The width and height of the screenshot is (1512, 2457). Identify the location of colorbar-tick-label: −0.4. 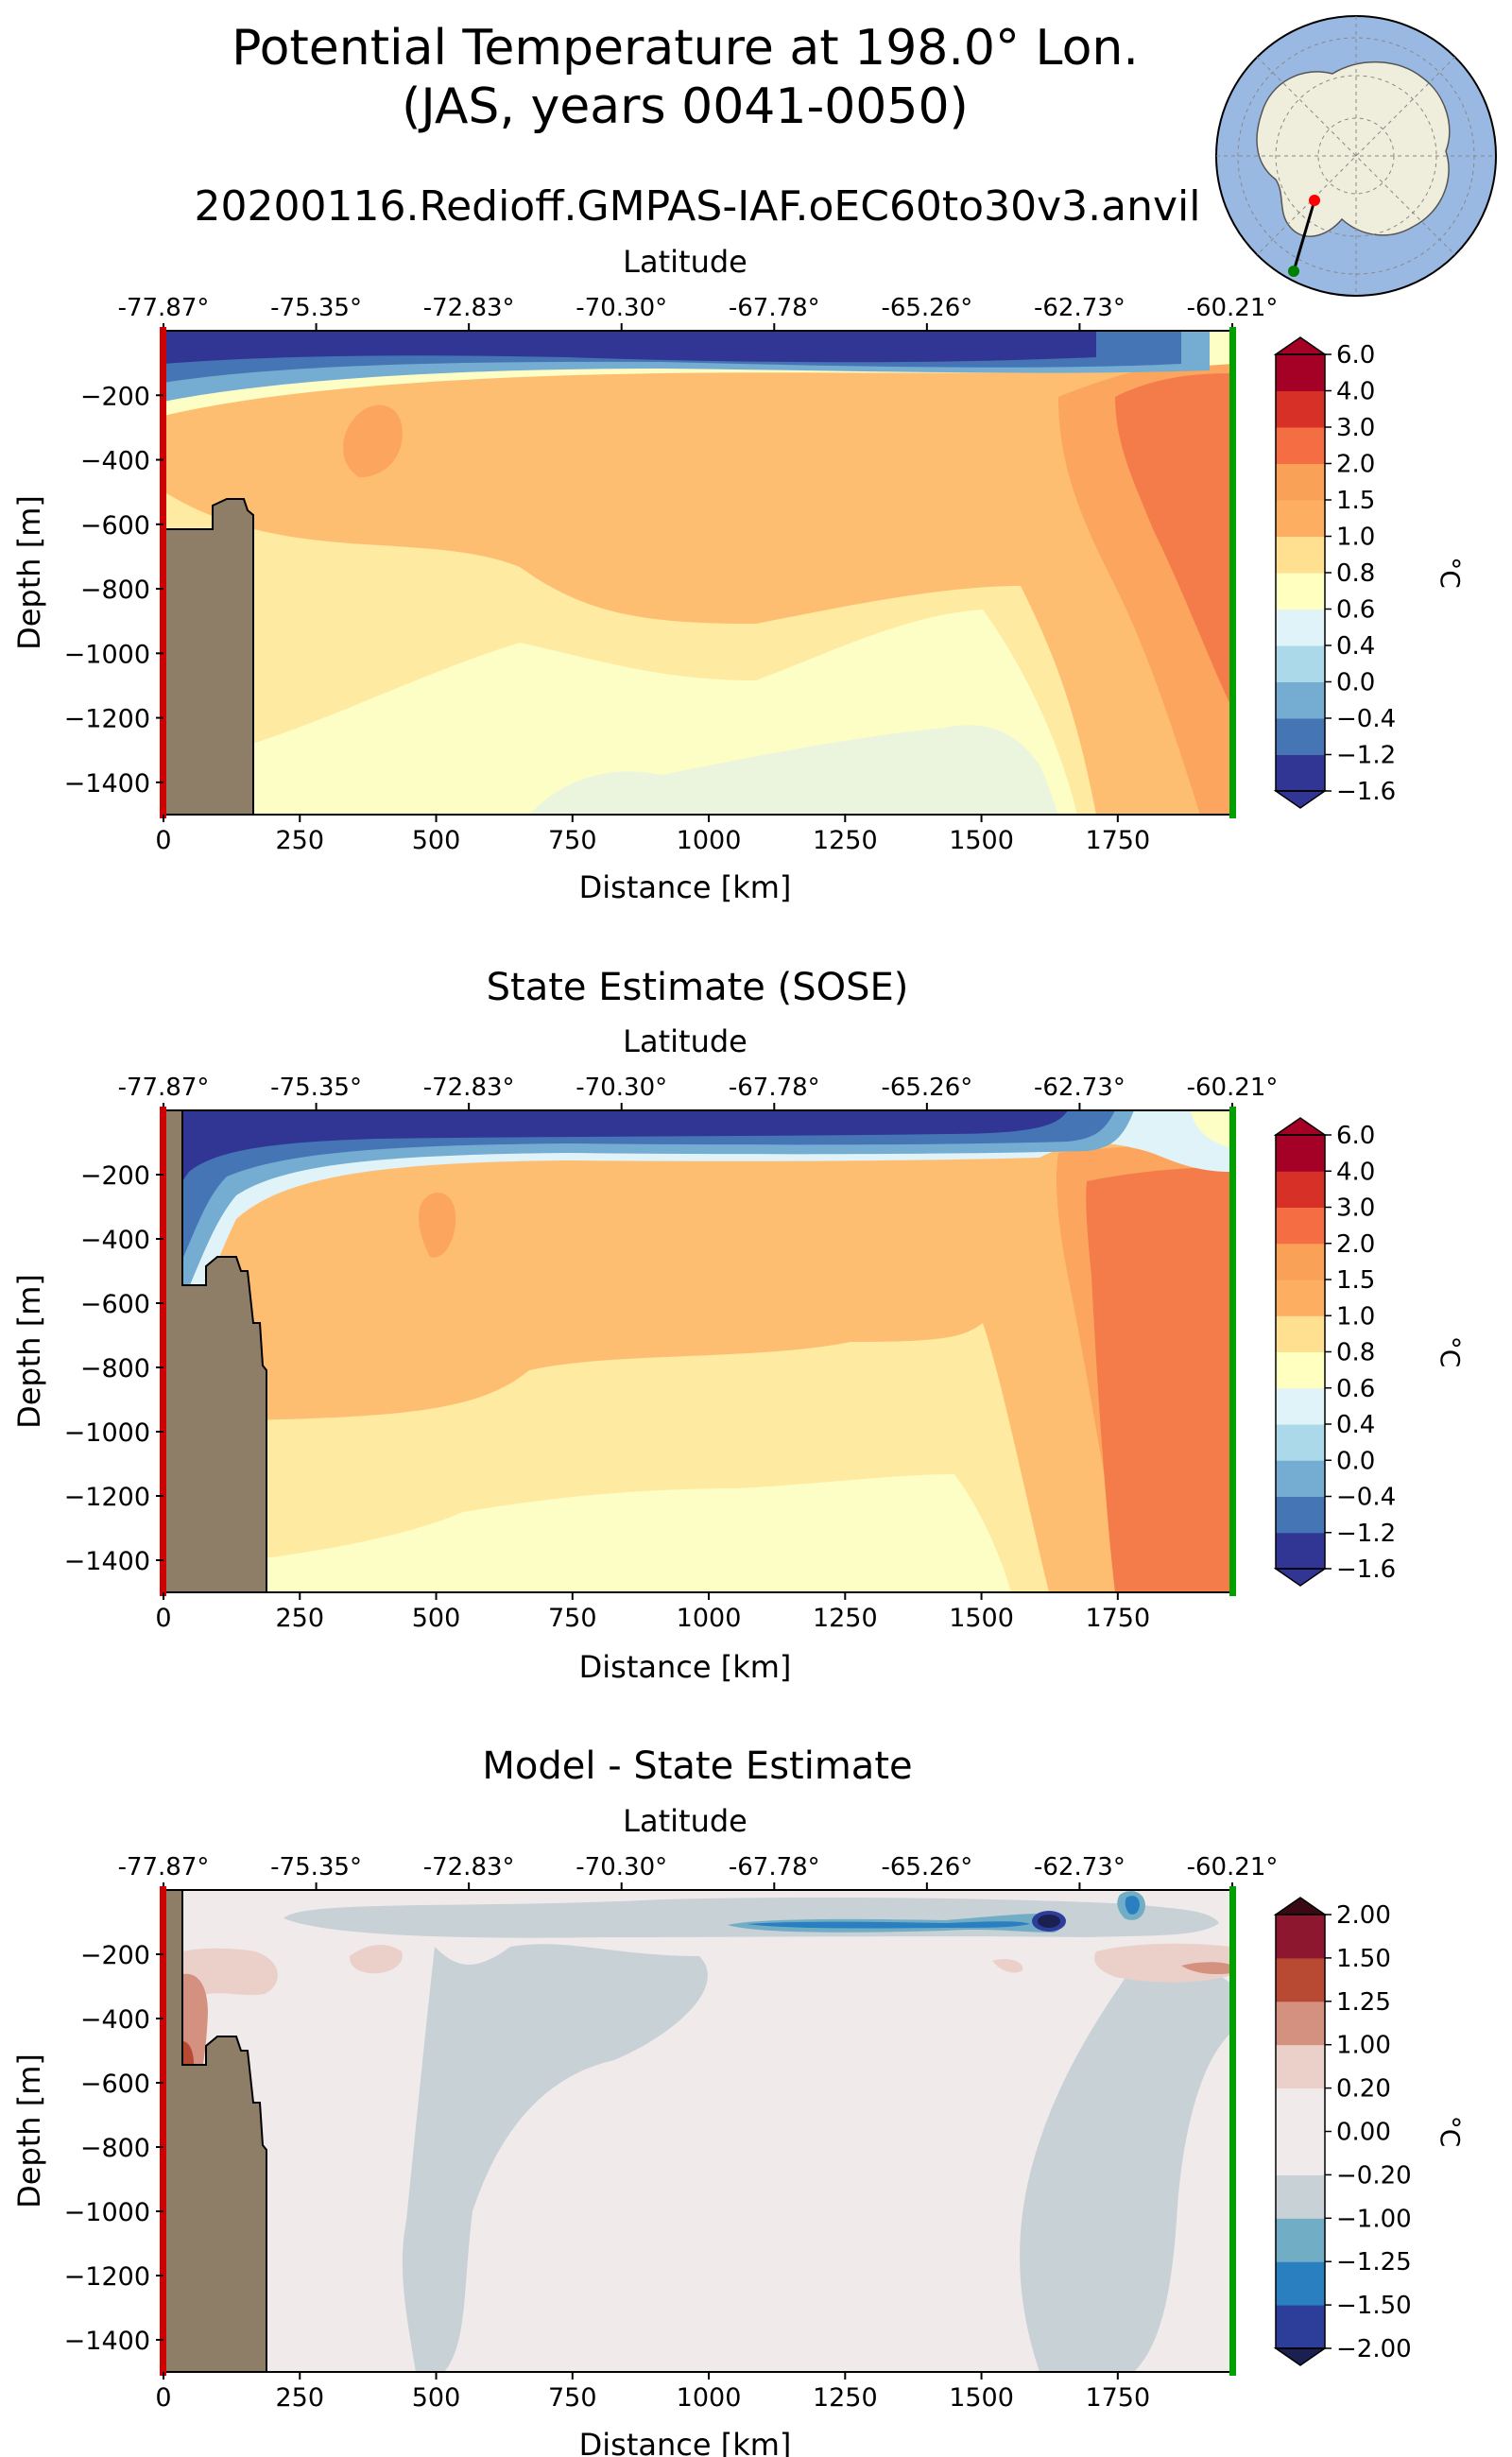
(1366, 719).